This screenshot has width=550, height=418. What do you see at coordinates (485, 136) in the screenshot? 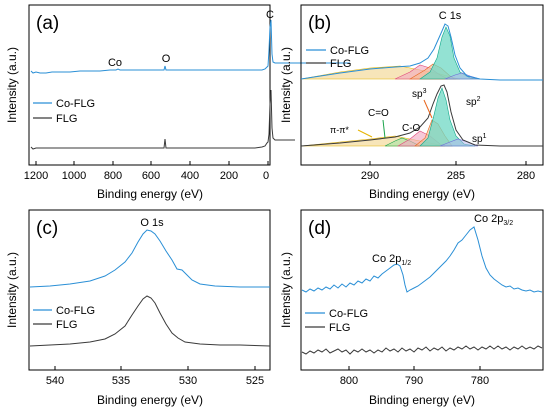
I see `b-sp1-sup: 1` at bounding box center [485, 136].